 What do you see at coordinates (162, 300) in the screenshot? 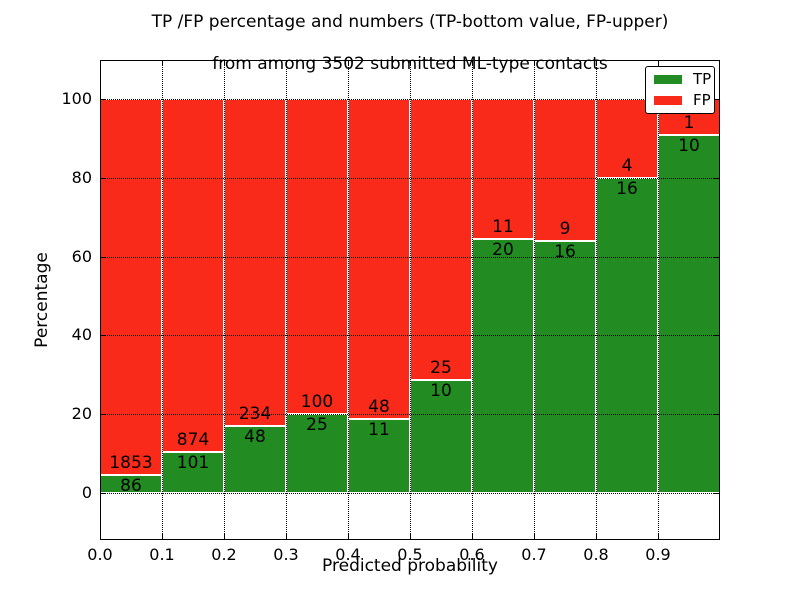
I see `v-gridline-0.1` at bounding box center [162, 300].